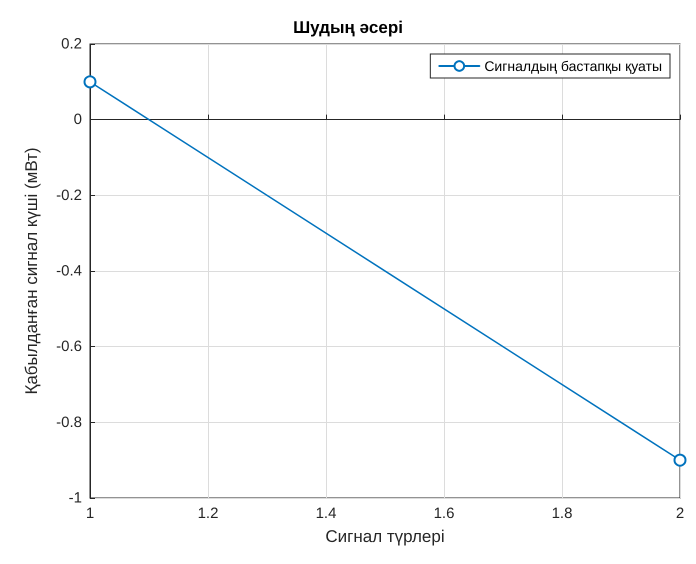 The image size is (696, 564). What do you see at coordinates (75, 498) in the screenshot?
I see `y-tick-label: -1` at bounding box center [75, 498].